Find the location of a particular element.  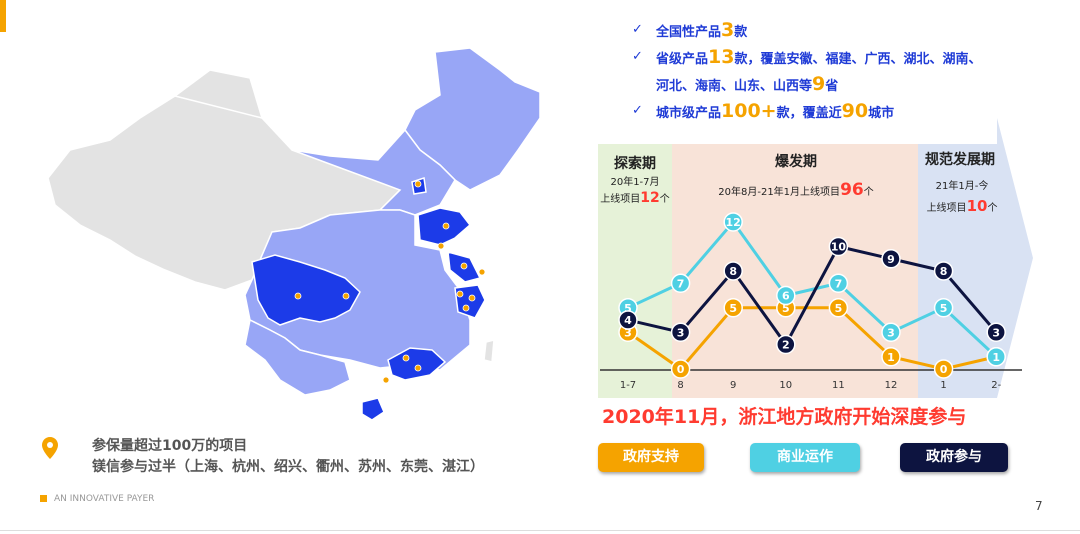

data-point: 12 is located at coordinates (733, 222).